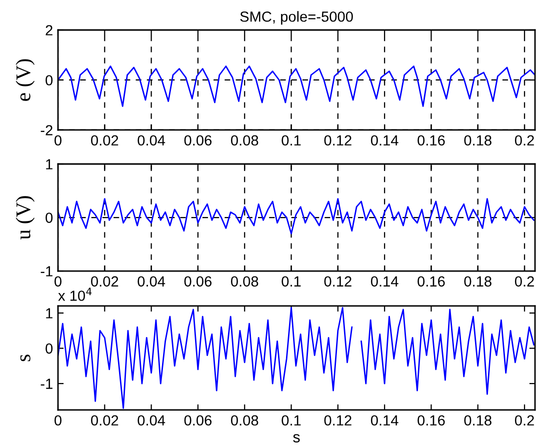 The width and height of the screenshot is (539, 447). I want to click on y-tick-label: -2, so click(46, 130).